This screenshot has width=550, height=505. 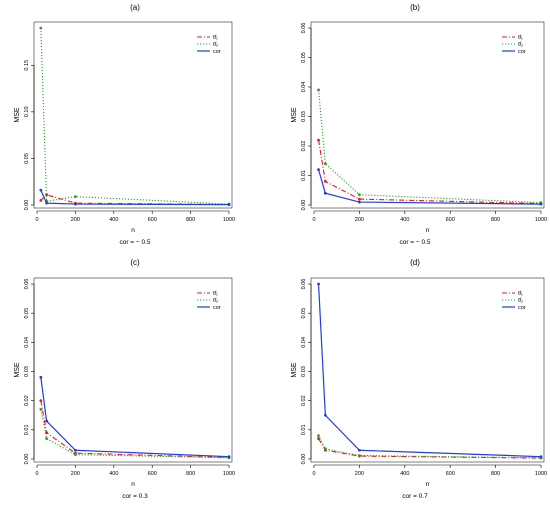 What do you see at coordinates (27, 65) in the screenshot?
I see `y-tick-label: 0.15` at bounding box center [27, 65].